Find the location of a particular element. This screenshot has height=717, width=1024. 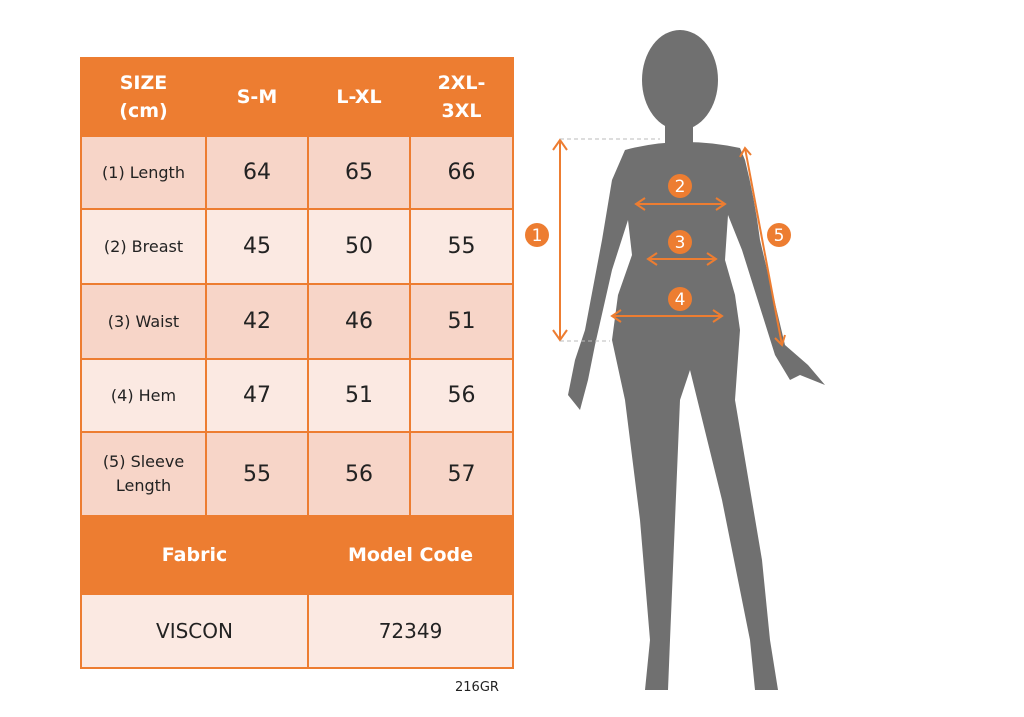

measurement-marker-number: 4 is located at coordinates (680, 300).